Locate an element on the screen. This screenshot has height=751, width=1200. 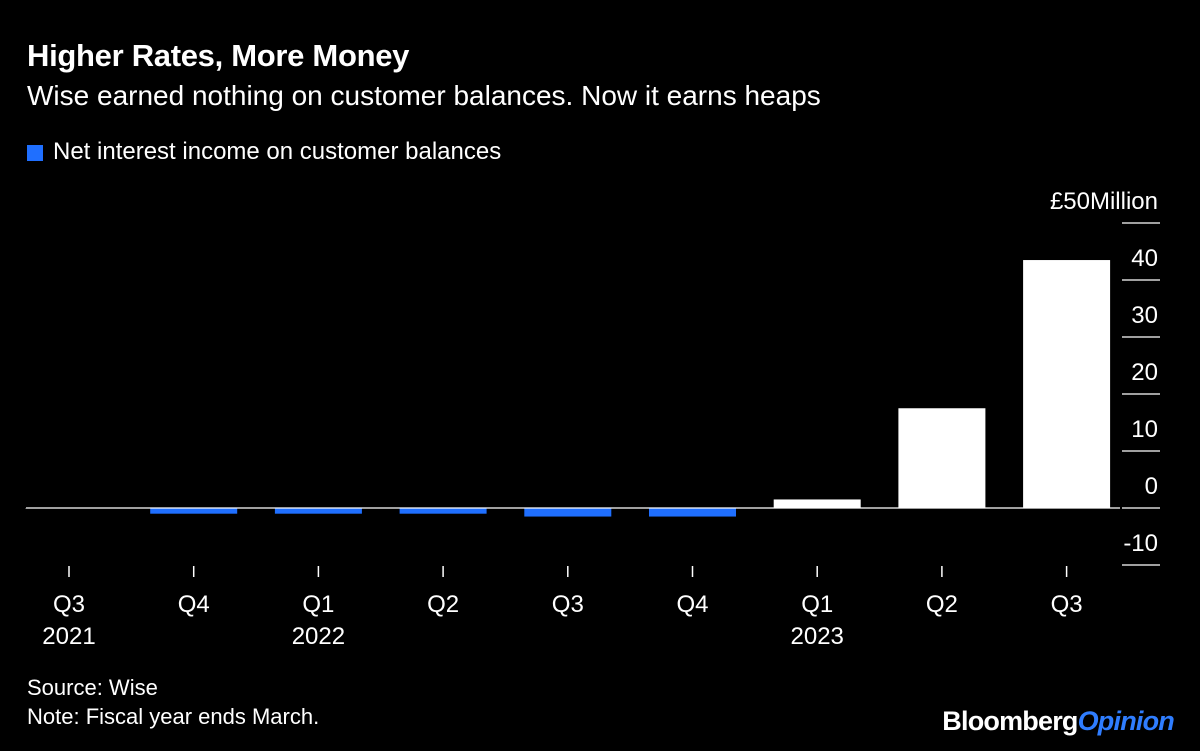
y-tick-label-1: 40 is located at coordinates (1144, 258).